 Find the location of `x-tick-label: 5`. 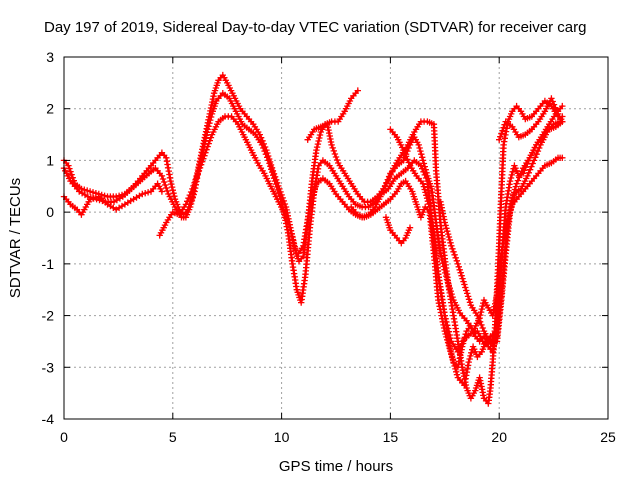

x-tick-label: 5 is located at coordinates (173, 437).